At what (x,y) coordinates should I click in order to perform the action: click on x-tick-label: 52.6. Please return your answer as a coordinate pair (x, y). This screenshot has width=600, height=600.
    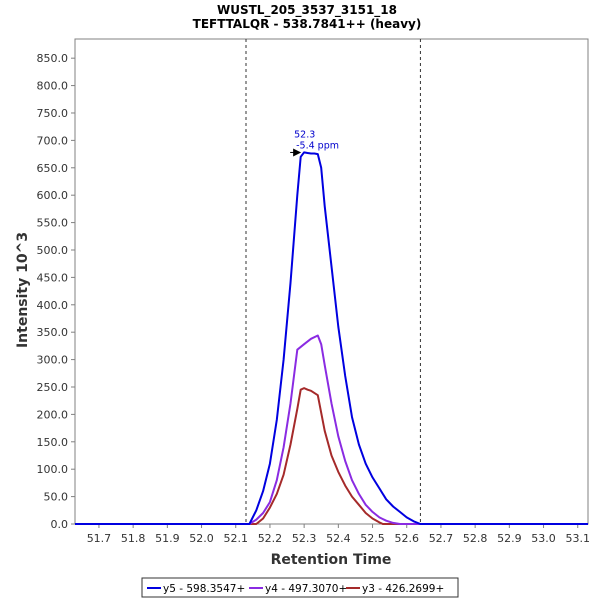
    Looking at the image, I should click on (406, 538).